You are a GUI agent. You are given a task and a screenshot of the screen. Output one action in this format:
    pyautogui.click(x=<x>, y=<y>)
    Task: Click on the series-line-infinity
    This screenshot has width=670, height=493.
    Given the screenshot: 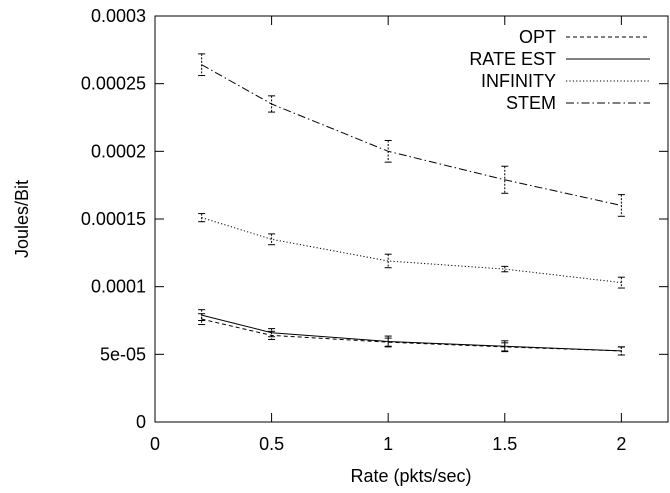 What is the action you would take?
    pyautogui.click(x=411, y=250)
    